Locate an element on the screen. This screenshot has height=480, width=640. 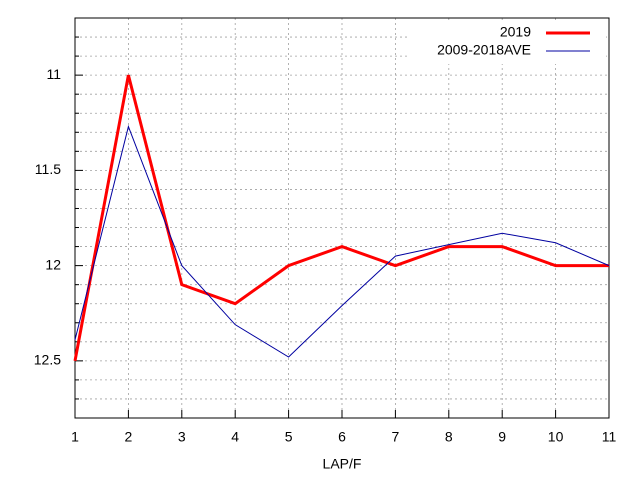
x-tick-label: 5 is located at coordinates (289, 437).